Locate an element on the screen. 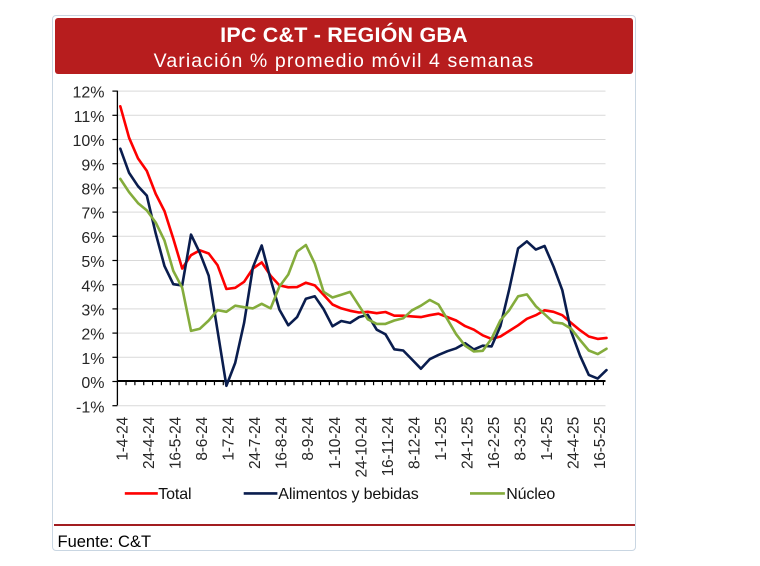 This screenshot has width=760, height=566. svg-text: 8-12-24 is located at coordinates (414, 442).